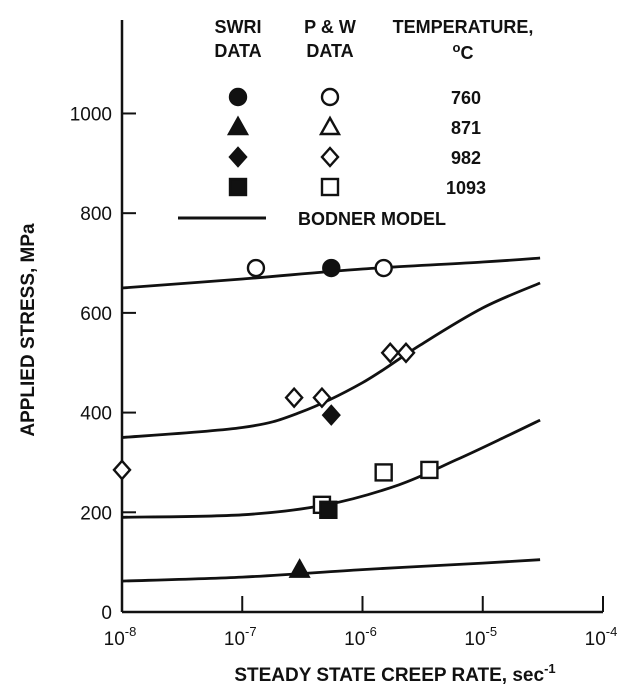  What do you see at coordinates (389, 675) in the screenshot?
I see `x-axis-label-text: STEADY STATE CREEP RATE, sec` at bounding box center [389, 675].